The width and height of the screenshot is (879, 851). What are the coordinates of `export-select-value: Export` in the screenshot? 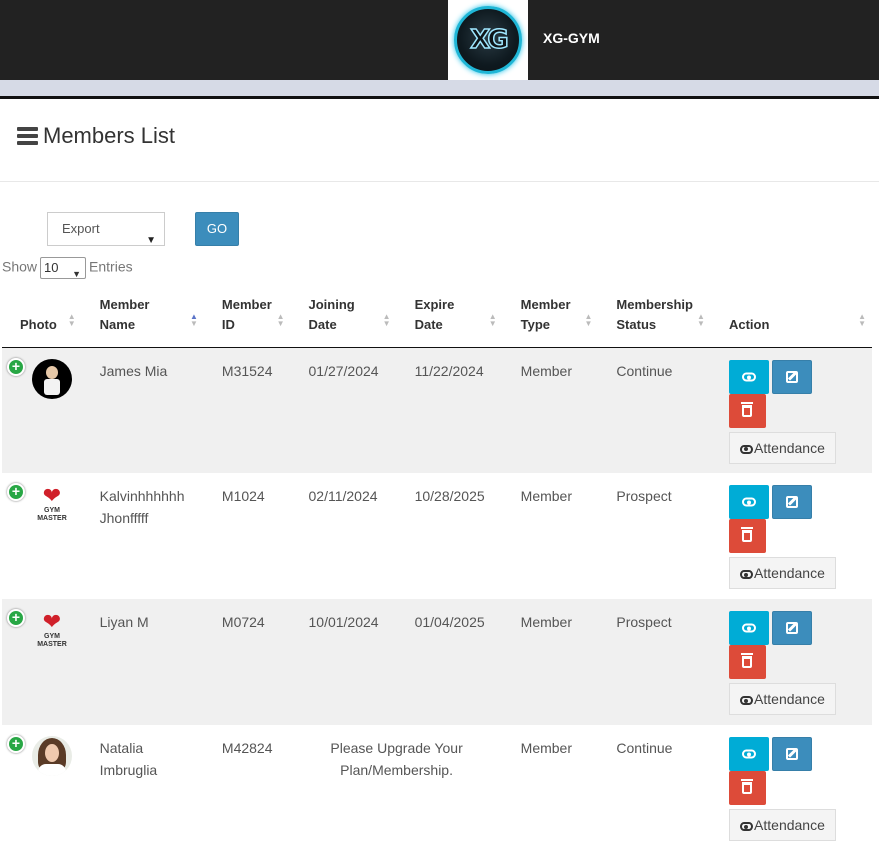 It's located at (81, 228).